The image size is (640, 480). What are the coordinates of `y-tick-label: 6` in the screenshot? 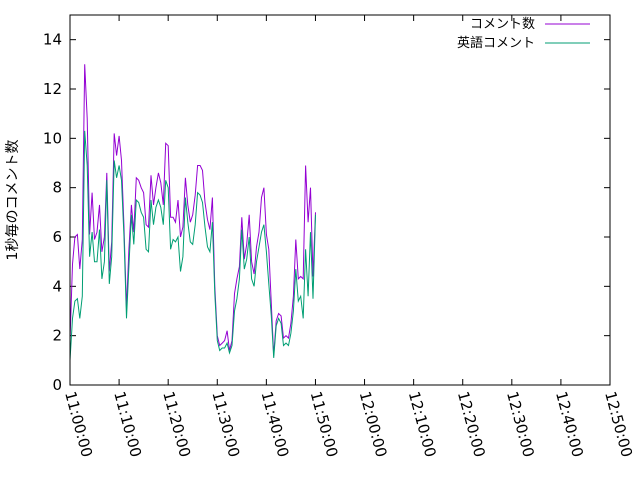 It's located at (57, 237).